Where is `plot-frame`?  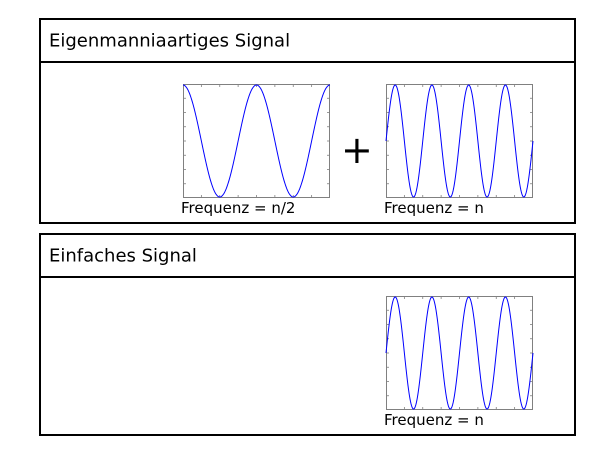 plot-frame is located at coordinates (256, 141).